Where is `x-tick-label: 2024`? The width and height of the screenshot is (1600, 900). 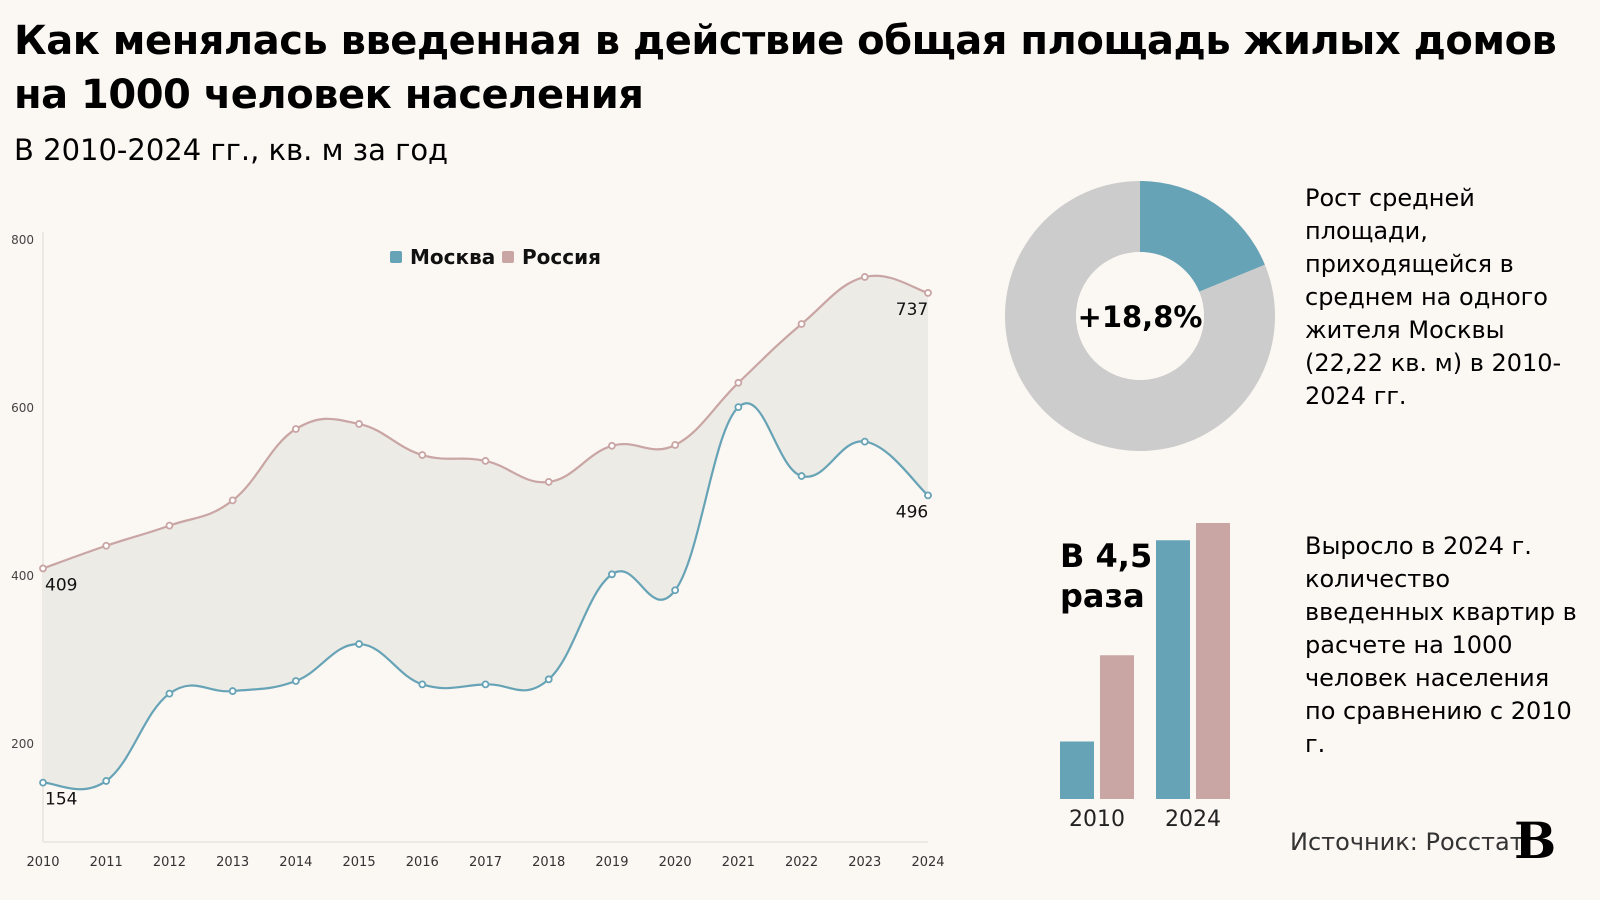 x-tick-label: 2024 is located at coordinates (927, 862).